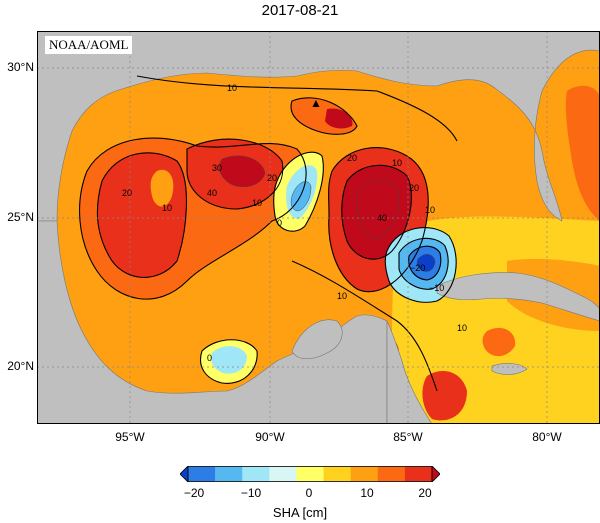 This screenshot has width=600, height=523. I want to click on lon-label: 85°W, so click(408, 437).